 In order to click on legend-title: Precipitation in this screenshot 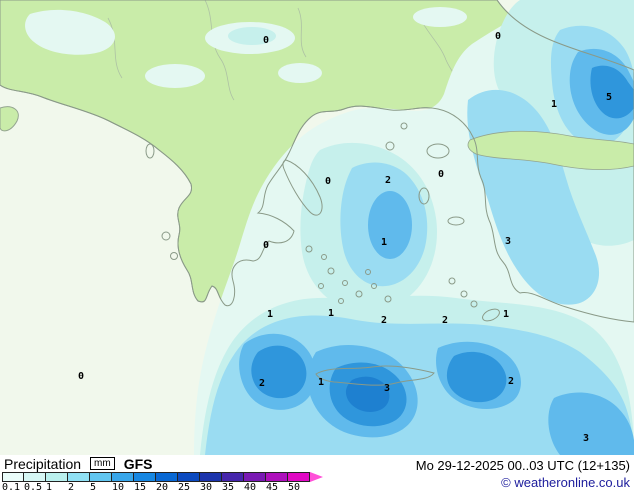, I will do `click(43, 463)`.